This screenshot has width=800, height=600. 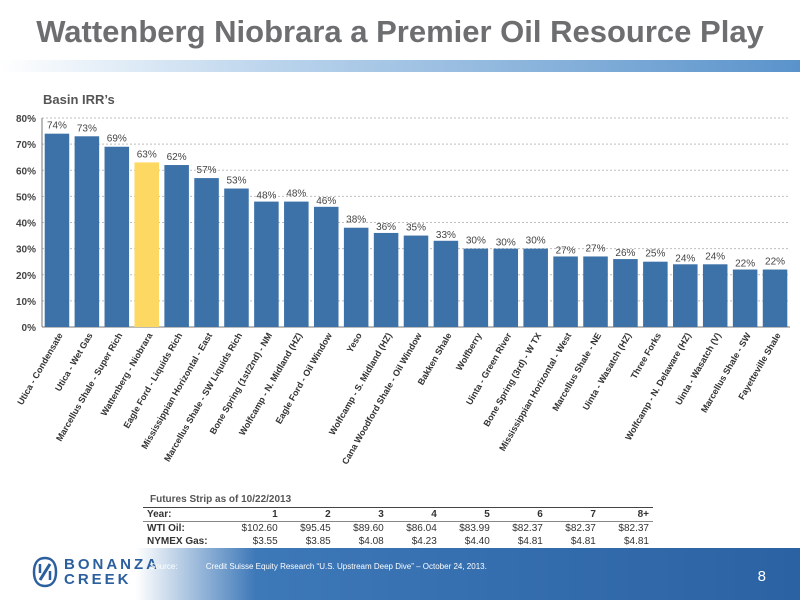 What do you see at coordinates (26, 119) in the screenshot?
I see `y-tick-label: 80%` at bounding box center [26, 119].